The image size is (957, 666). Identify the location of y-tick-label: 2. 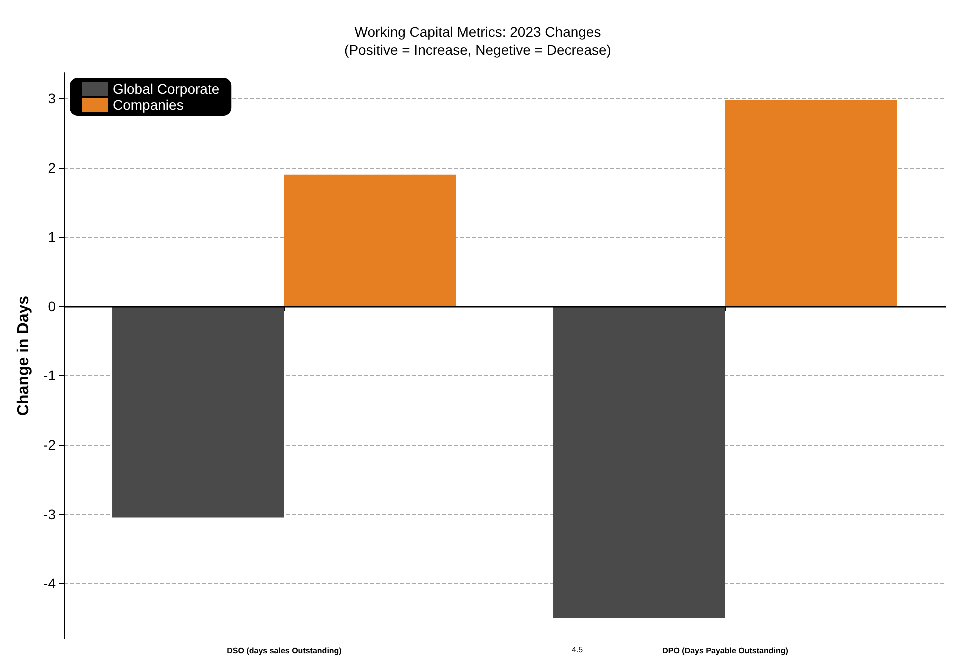
(52, 168).